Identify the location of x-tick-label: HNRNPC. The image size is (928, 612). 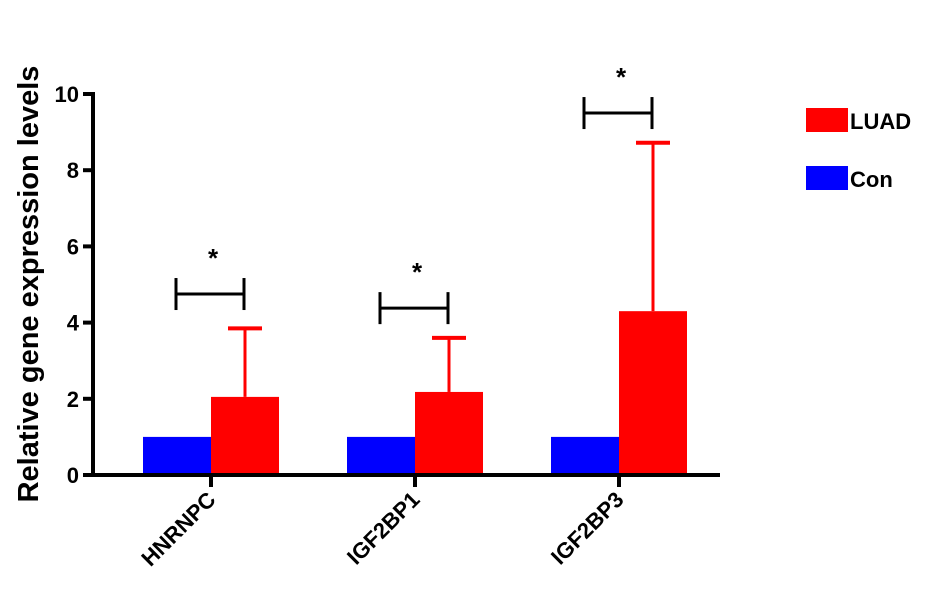
(178, 529).